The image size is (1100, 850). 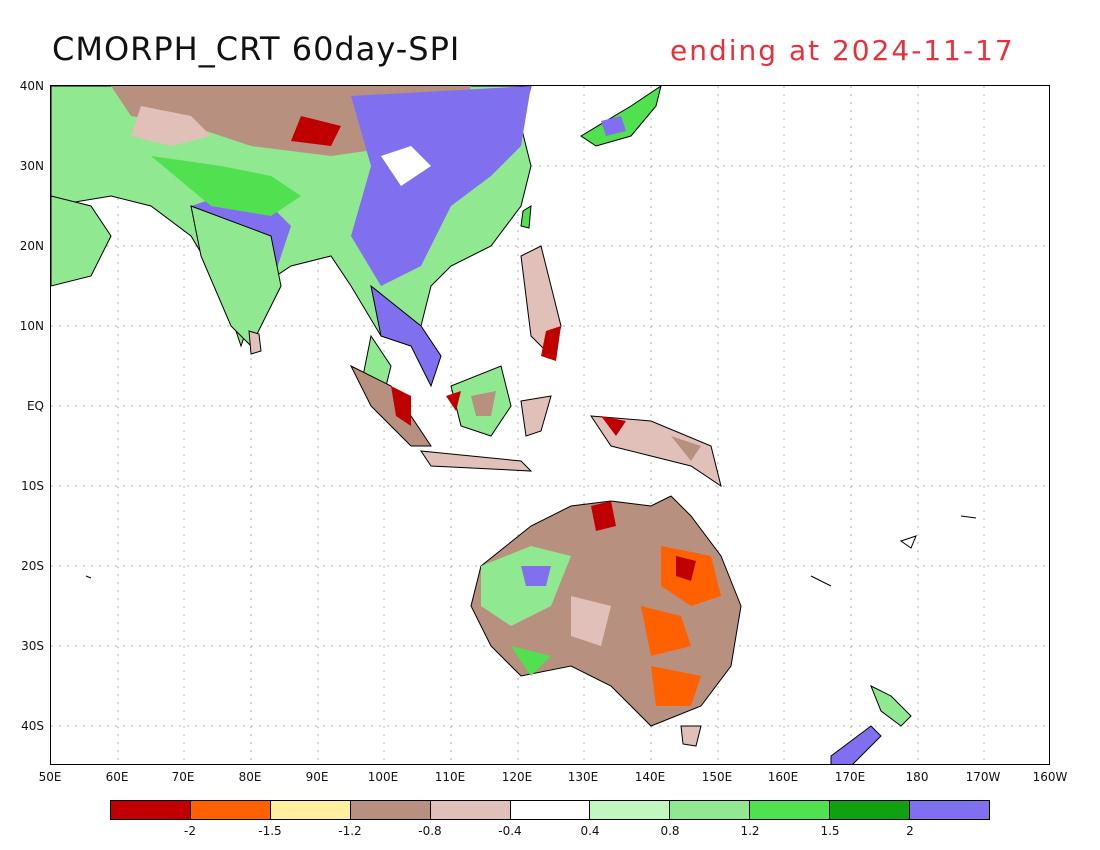 What do you see at coordinates (583, 777) in the screenshot?
I see `lon-label-130e: 130E` at bounding box center [583, 777].